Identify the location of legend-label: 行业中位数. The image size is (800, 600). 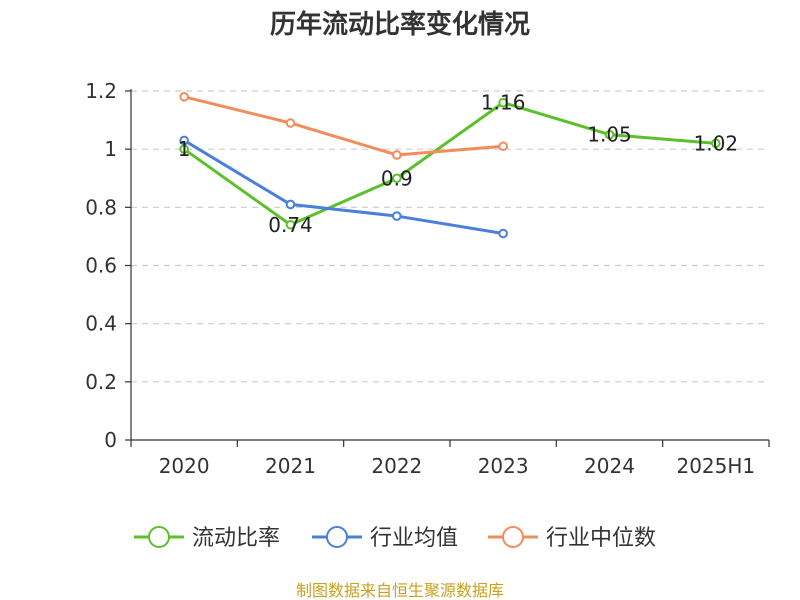
(601, 538).